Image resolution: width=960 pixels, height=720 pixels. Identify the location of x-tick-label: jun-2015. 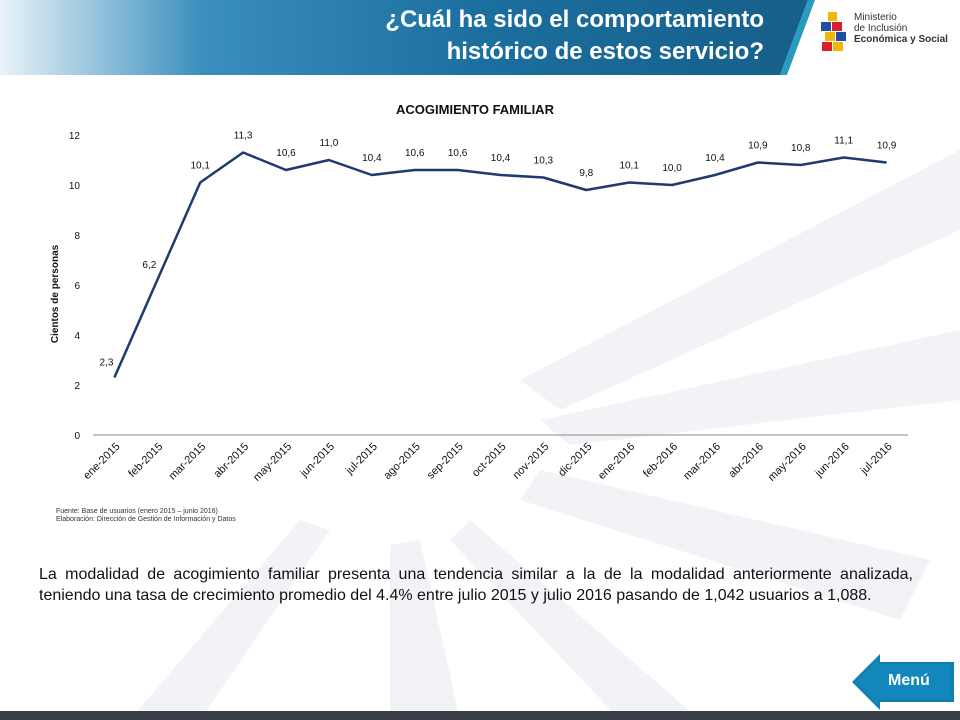
(317, 460).